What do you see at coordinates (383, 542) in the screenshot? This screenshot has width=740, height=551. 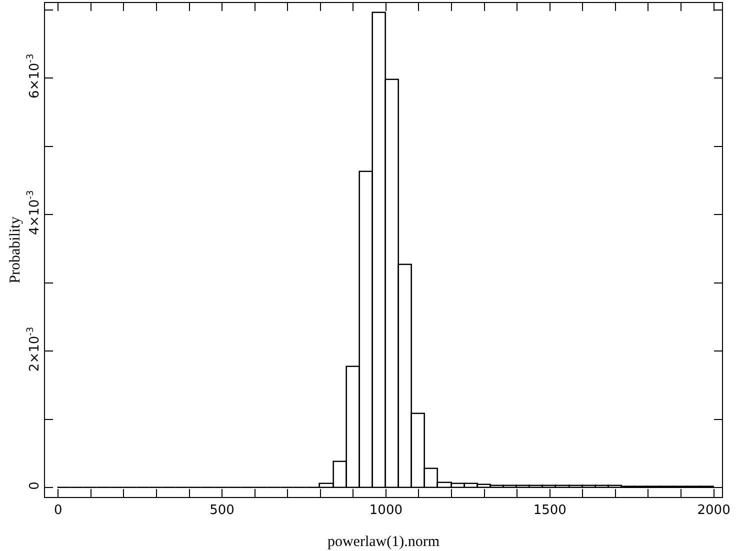 I see `x-axis-title: powerlaw(1).norm` at bounding box center [383, 542].